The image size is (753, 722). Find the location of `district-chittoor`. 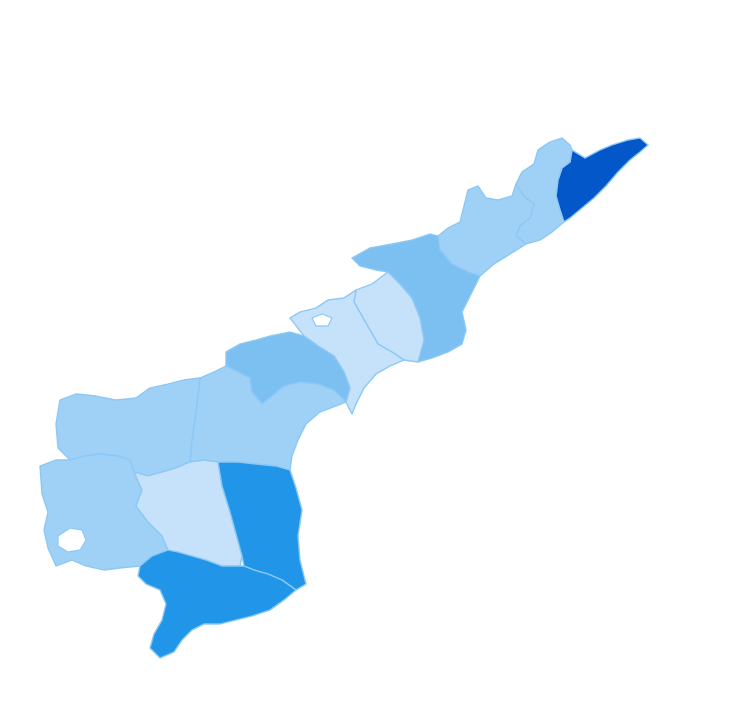

district-chittoor is located at coordinates (217, 604).